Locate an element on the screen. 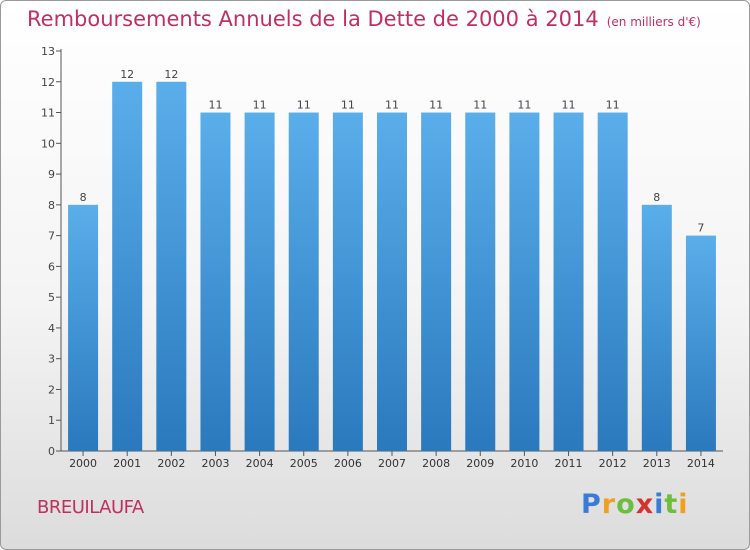 The height and width of the screenshot is (550, 750). bar-2012 is located at coordinates (612, 282).